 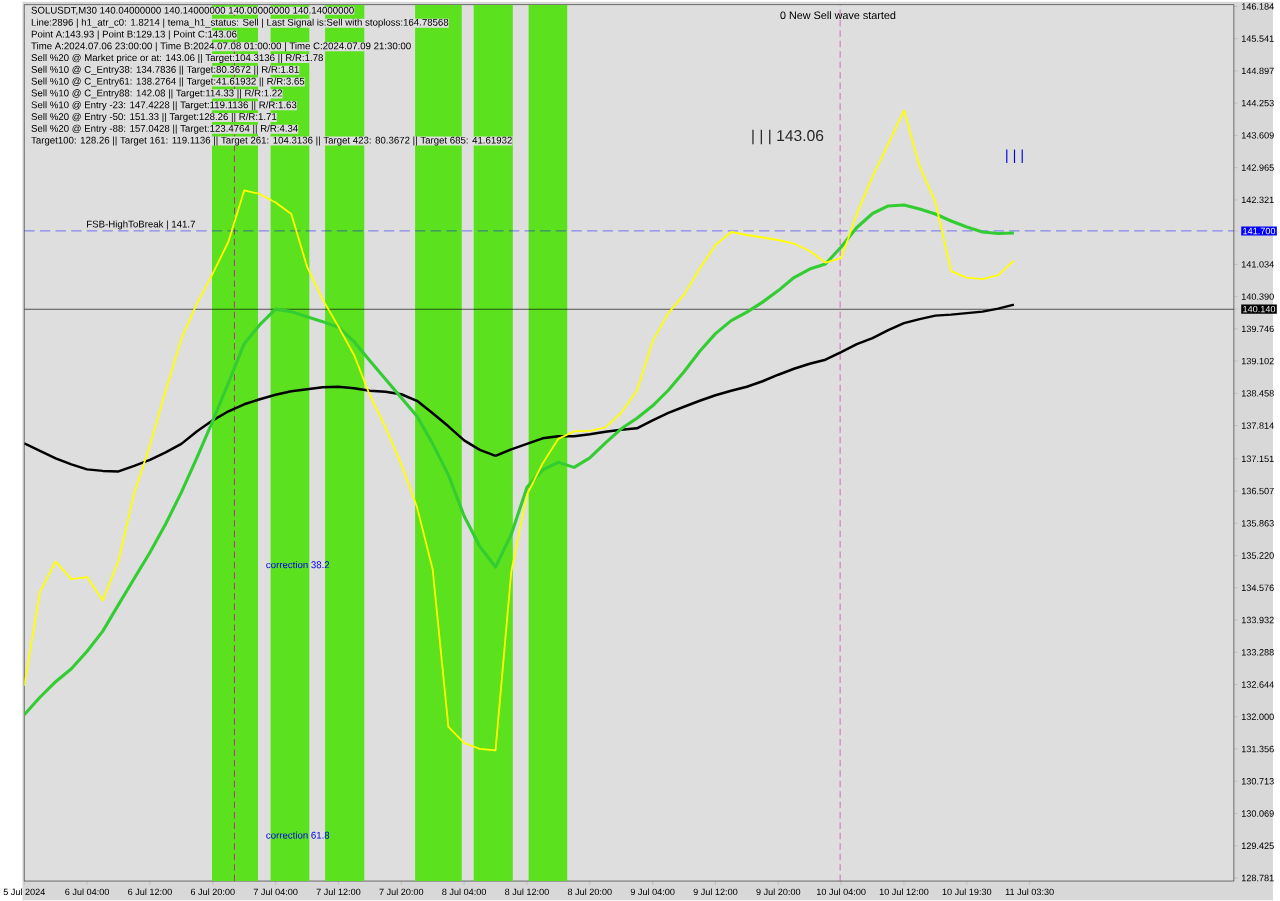 I want to click on y-tick-label: 144.897, so click(x=1257, y=71).